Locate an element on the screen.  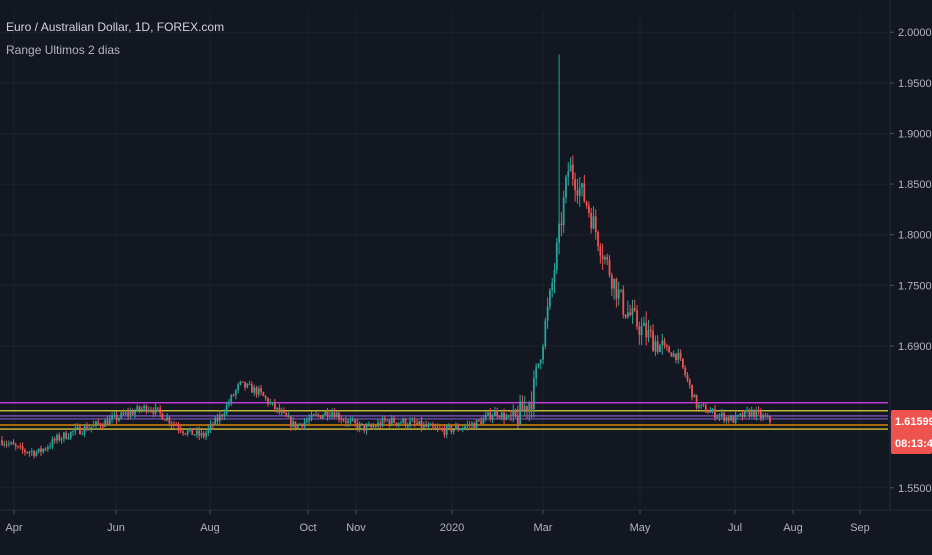
price-tick-label: 2.00000 is located at coordinates (915, 33).